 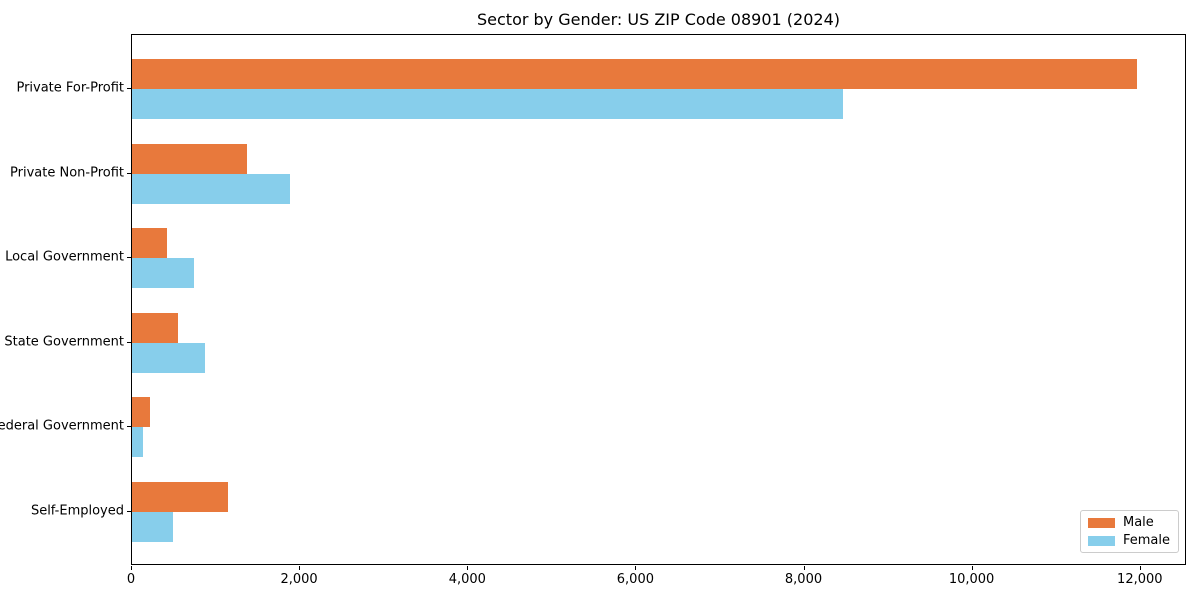 I want to click on xtick-label-12000: 12,000, so click(x=1140, y=579).